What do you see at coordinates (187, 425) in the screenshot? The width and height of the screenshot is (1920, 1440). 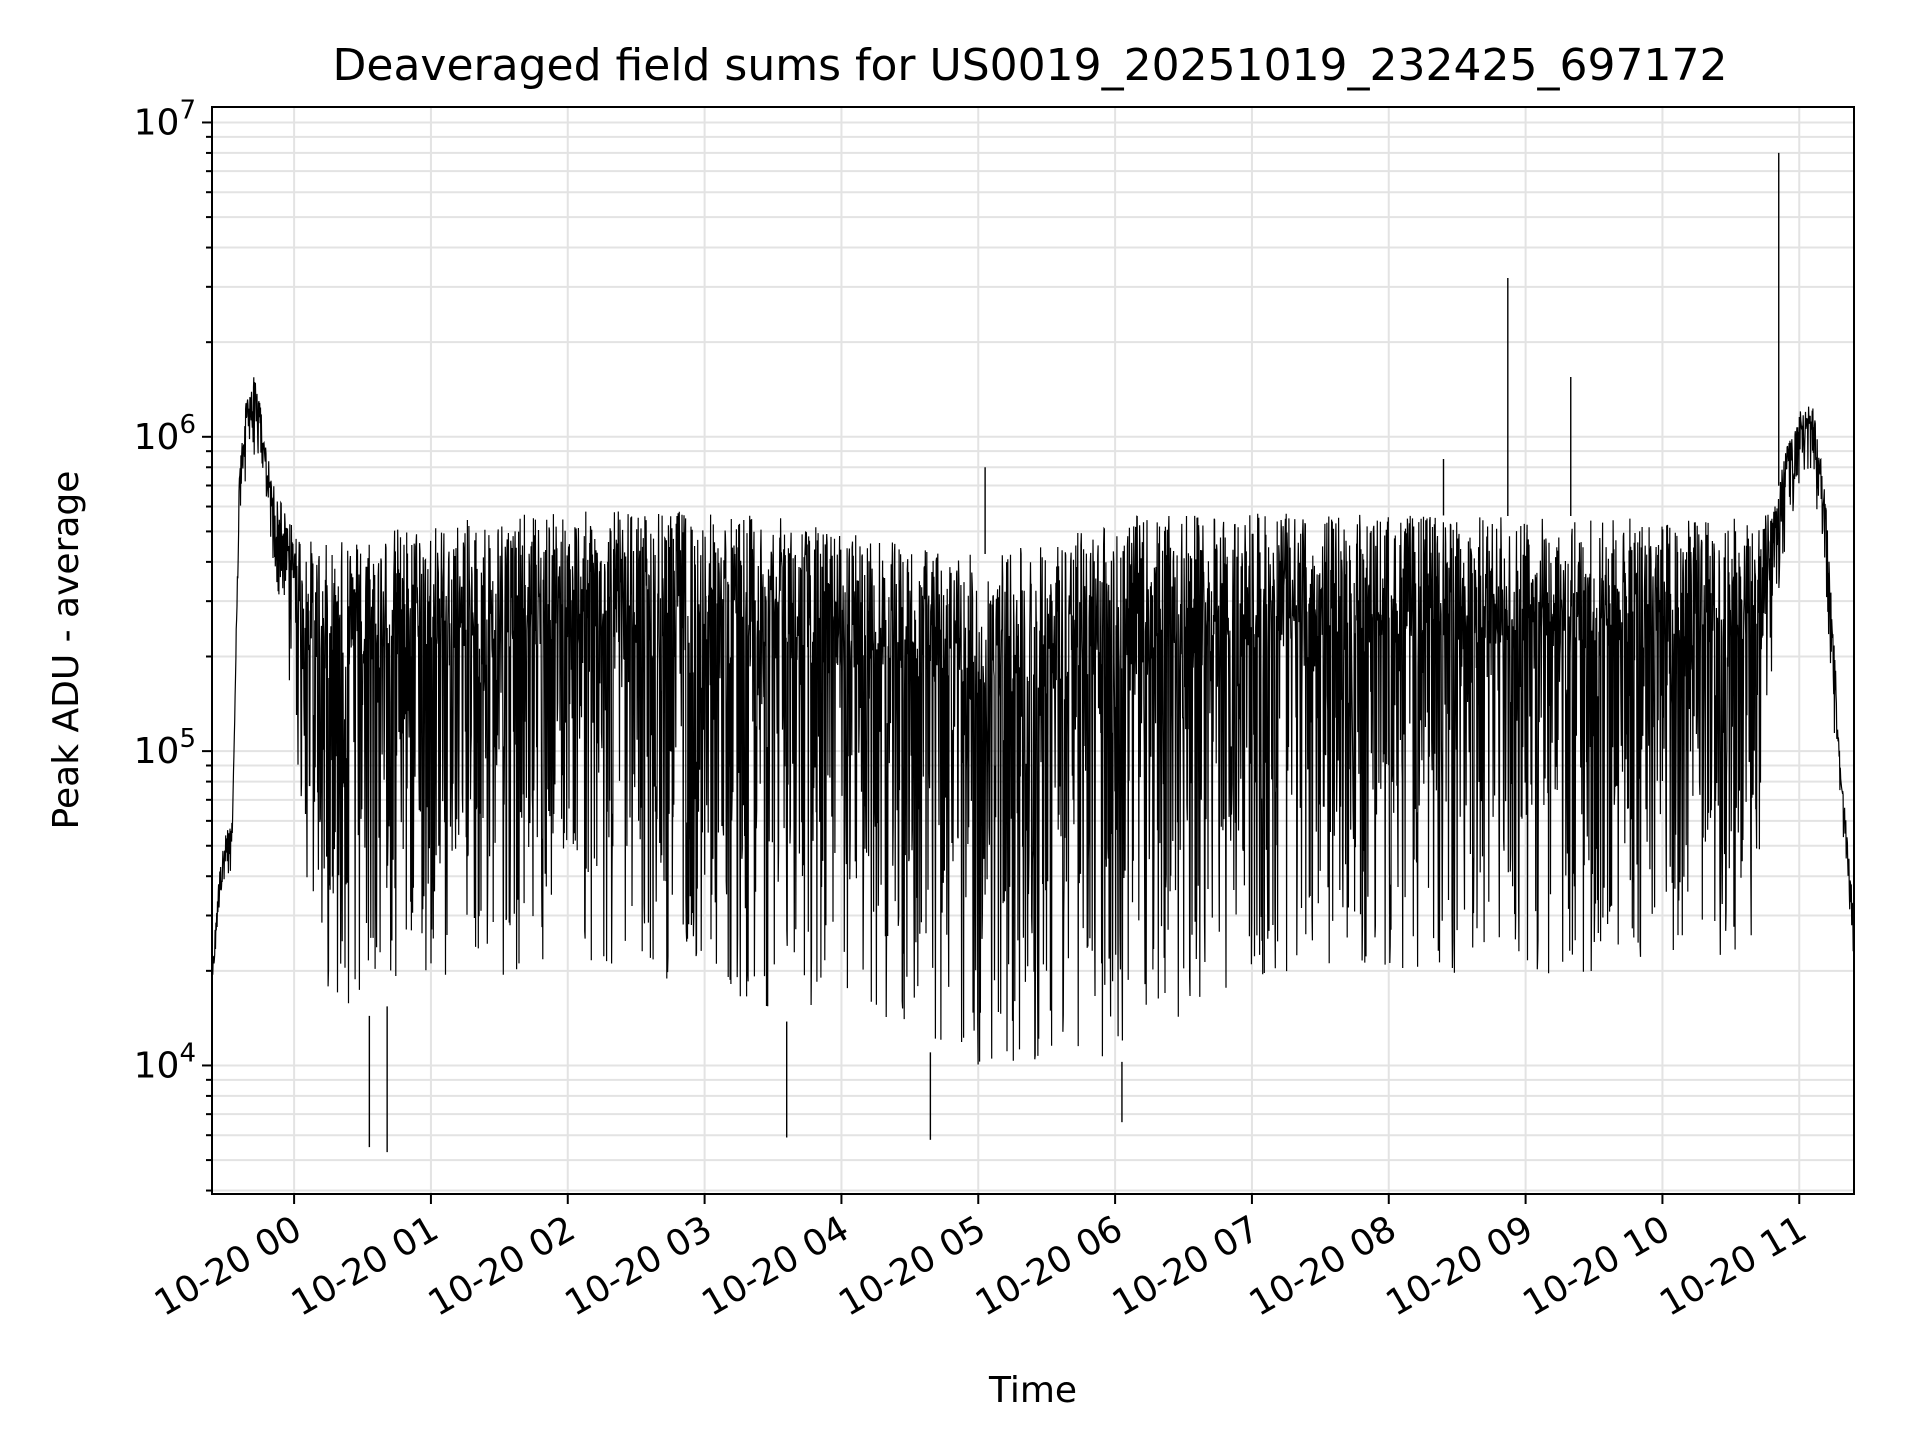 I see `y-tick-exponent: 6` at bounding box center [187, 425].